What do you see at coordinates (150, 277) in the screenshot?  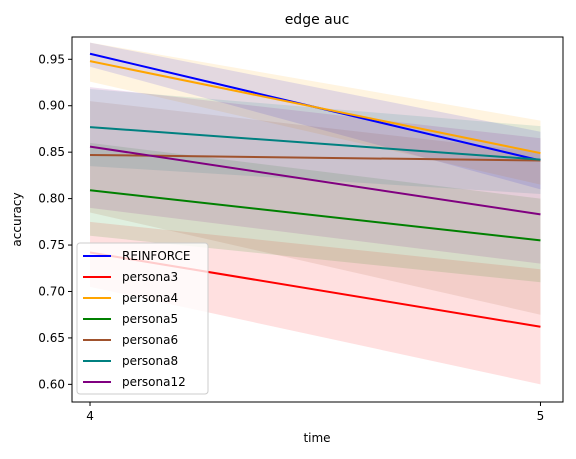 I see `legend-label: persona3` at bounding box center [150, 277].